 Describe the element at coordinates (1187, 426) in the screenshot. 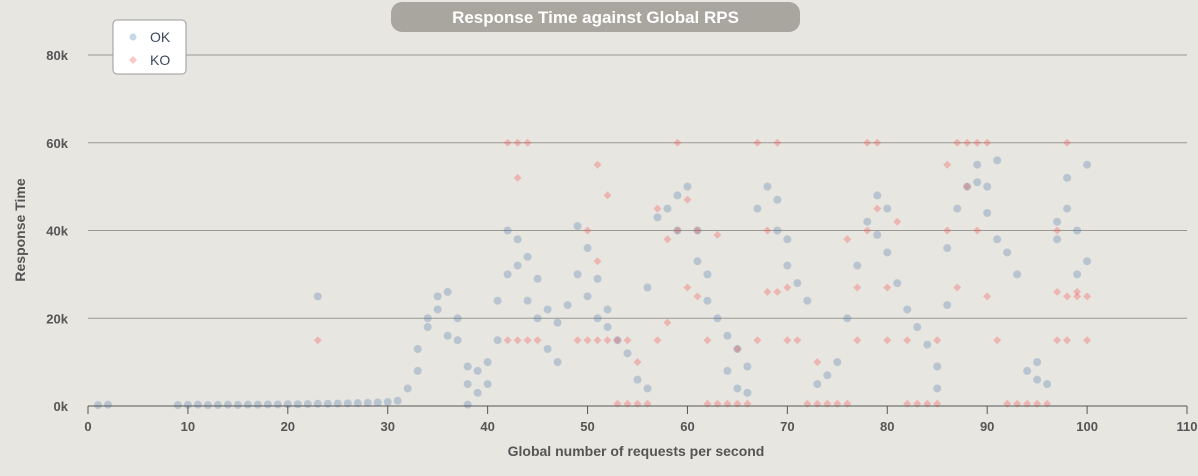

I see `x-tick-label: 110` at that location.